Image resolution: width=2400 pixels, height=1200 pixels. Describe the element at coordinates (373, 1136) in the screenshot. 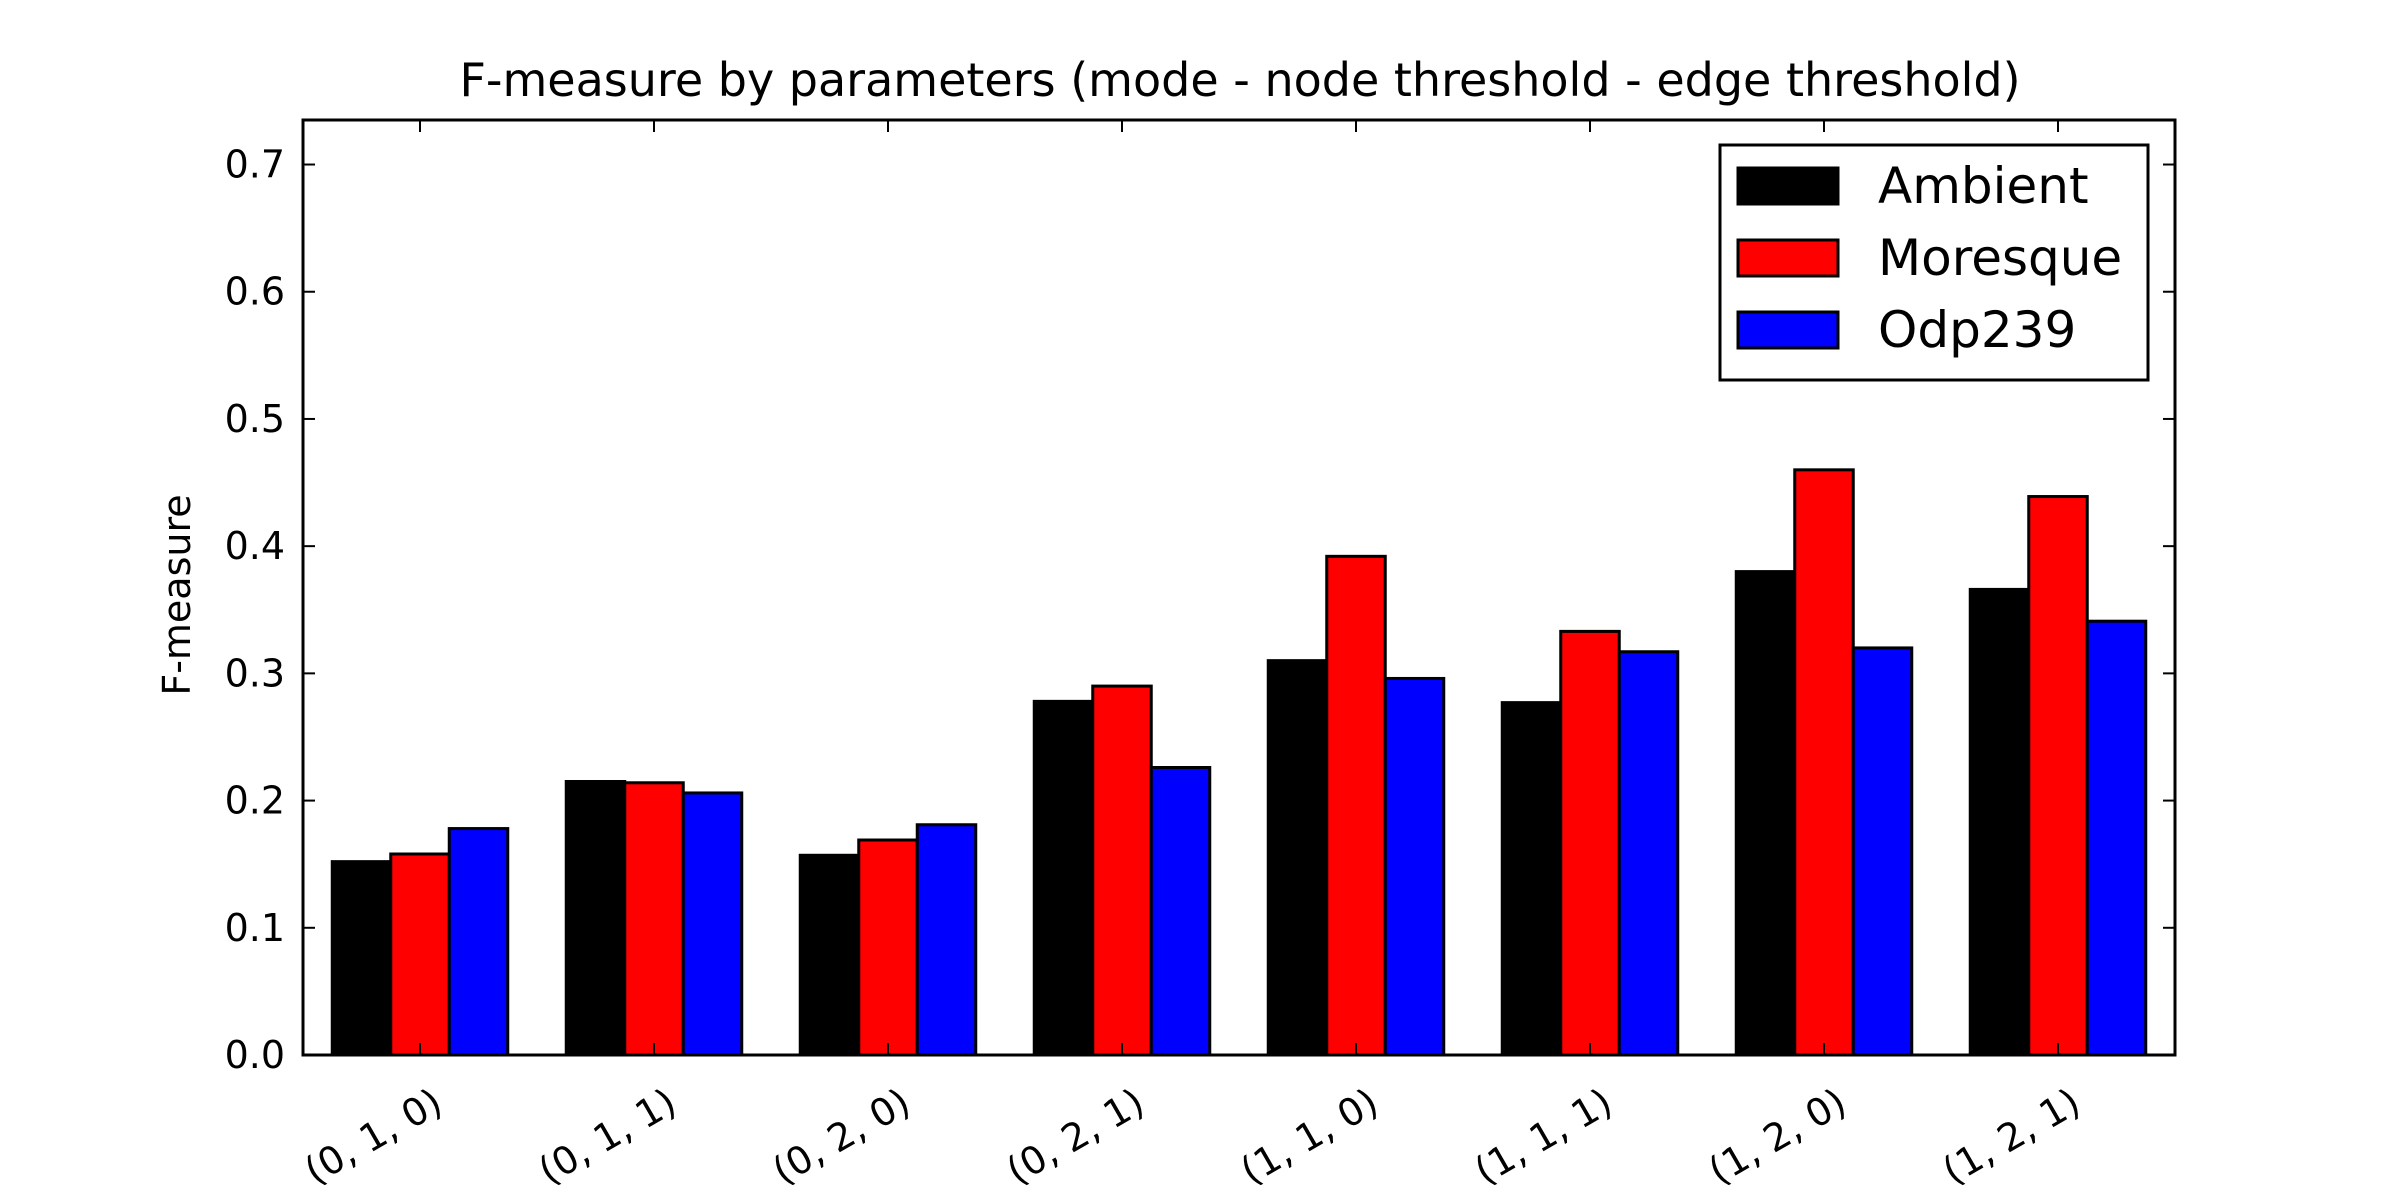

I see `x-tick-label: (0, 1, 0)` at that location.